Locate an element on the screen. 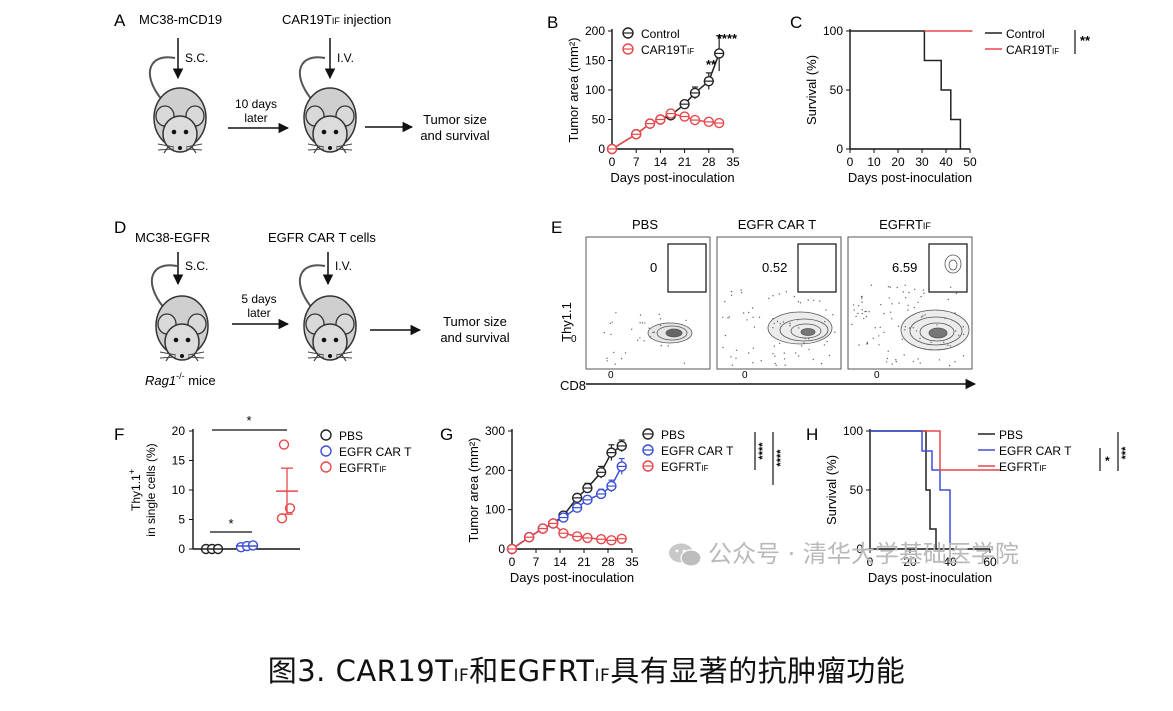 The width and height of the screenshot is (1173, 711). mouse-icon is located at coordinates (327, 105).